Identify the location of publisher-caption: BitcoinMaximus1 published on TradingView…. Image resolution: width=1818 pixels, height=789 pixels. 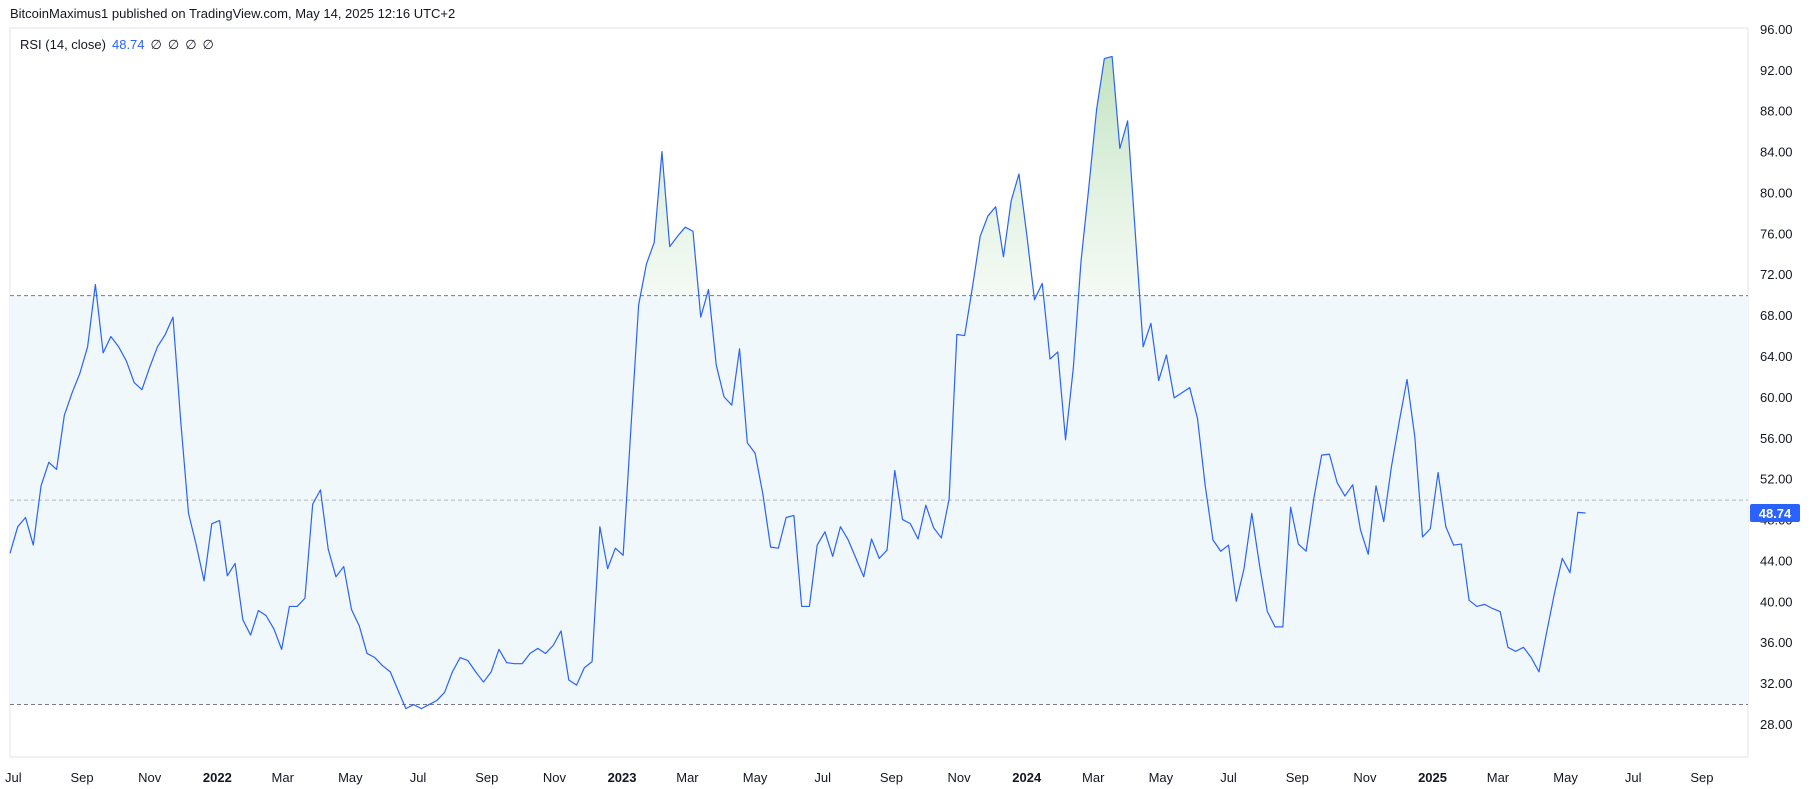
(233, 13).